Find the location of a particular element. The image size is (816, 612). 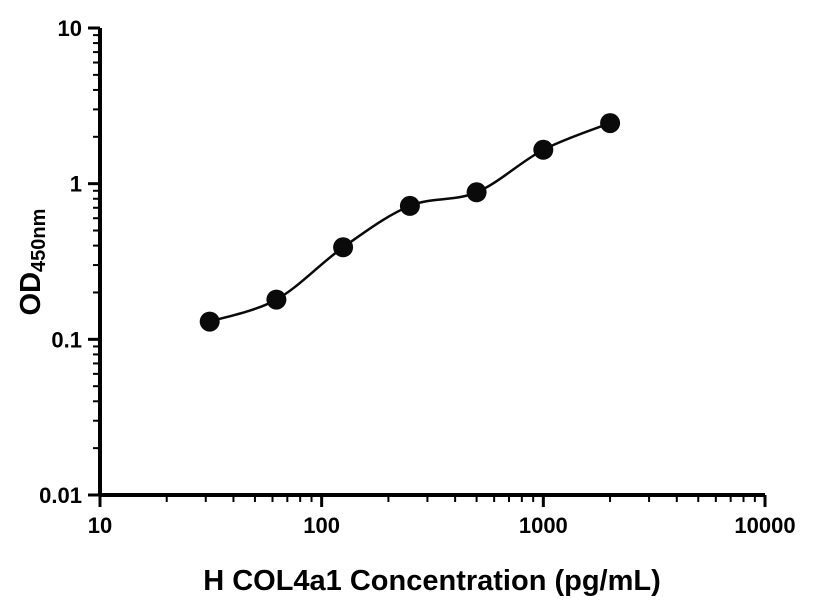

x-tick-label: 10 is located at coordinates (100, 525).